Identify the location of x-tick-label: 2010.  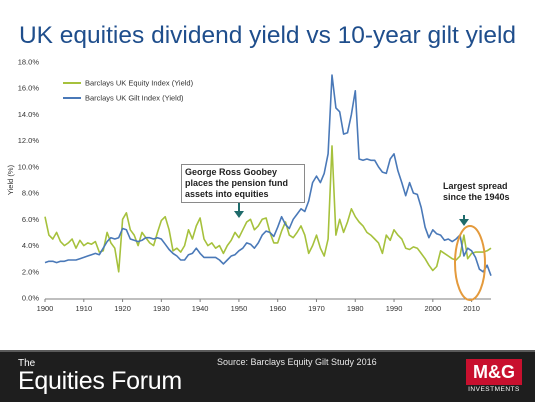
(471, 308).